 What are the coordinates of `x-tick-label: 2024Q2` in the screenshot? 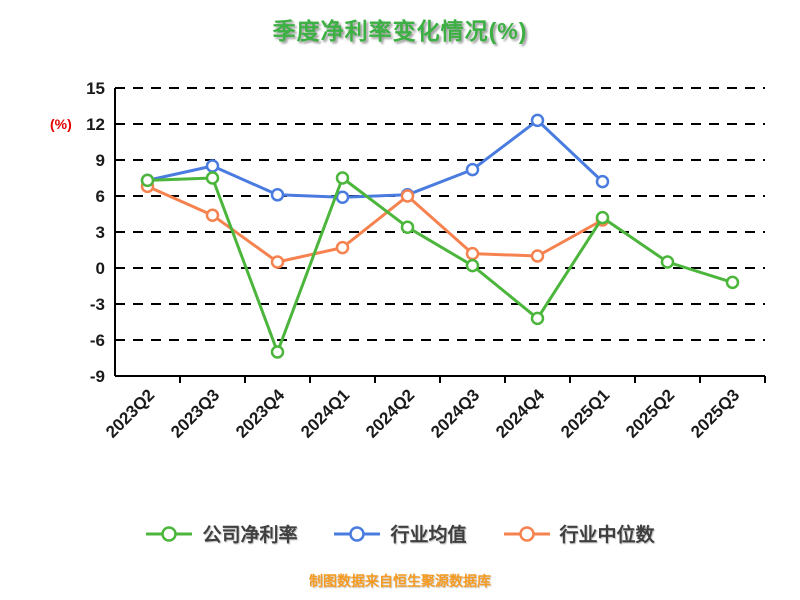 It's located at (390, 413).